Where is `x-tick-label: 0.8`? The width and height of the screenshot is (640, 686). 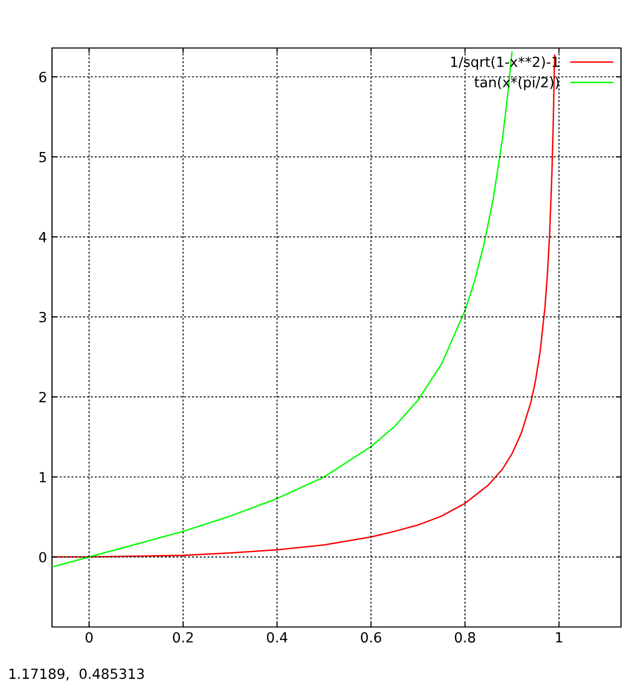
x-tick-label: 0.8 is located at coordinates (465, 637).